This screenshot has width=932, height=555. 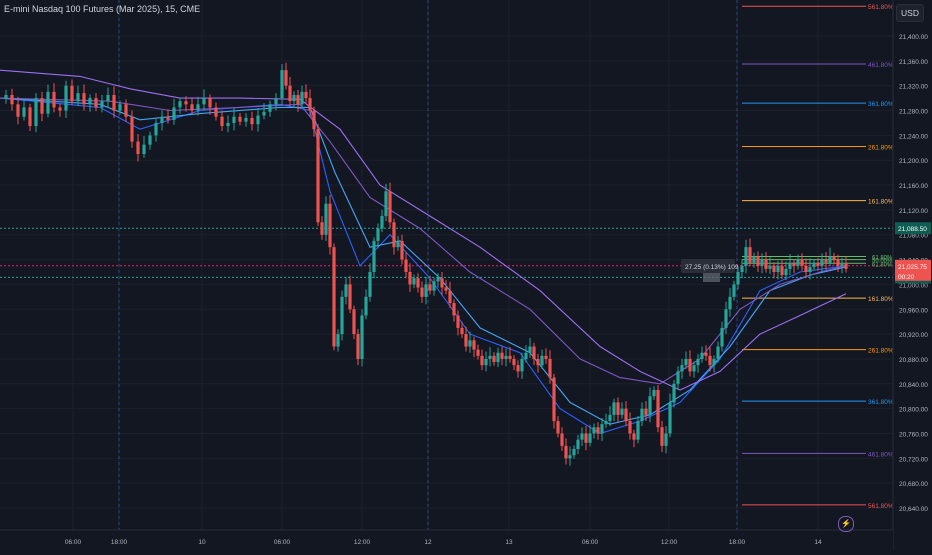 I want to click on time-axis-tick: 12, so click(x=428, y=542).